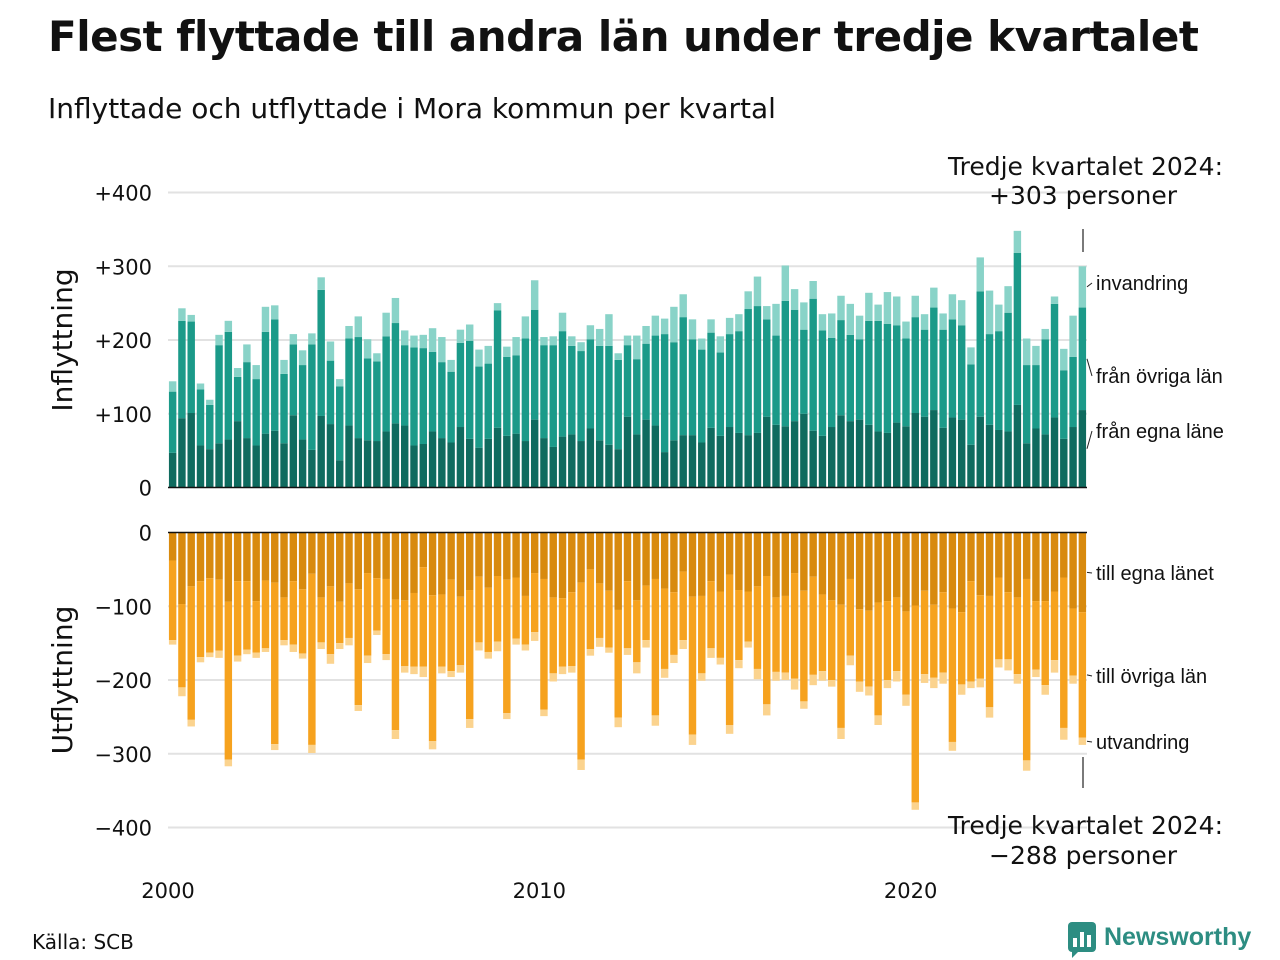 This screenshot has height=960, width=1280. I want to click on brand-logo: Newsworthy, so click(1159, 940).